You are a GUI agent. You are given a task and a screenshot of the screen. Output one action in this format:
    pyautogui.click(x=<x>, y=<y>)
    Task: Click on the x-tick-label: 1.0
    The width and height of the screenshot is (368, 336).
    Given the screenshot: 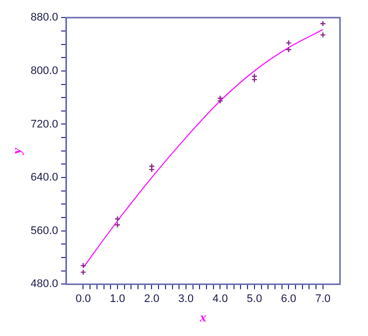 What is the action you would take?
    pyautogui.click(x=118, y=298)
    